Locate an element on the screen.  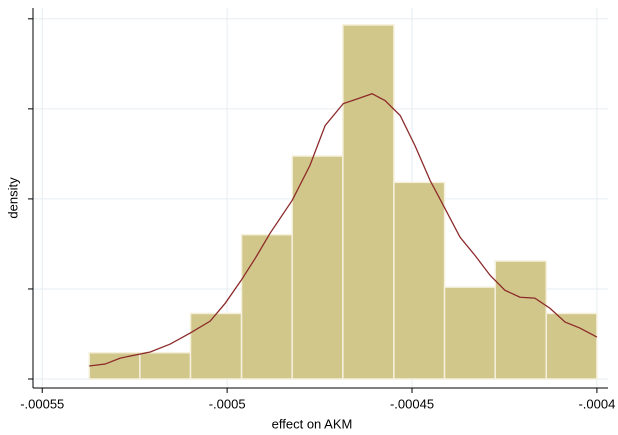
x-tick-label: -.0005 is located at coordinates (227, 403).